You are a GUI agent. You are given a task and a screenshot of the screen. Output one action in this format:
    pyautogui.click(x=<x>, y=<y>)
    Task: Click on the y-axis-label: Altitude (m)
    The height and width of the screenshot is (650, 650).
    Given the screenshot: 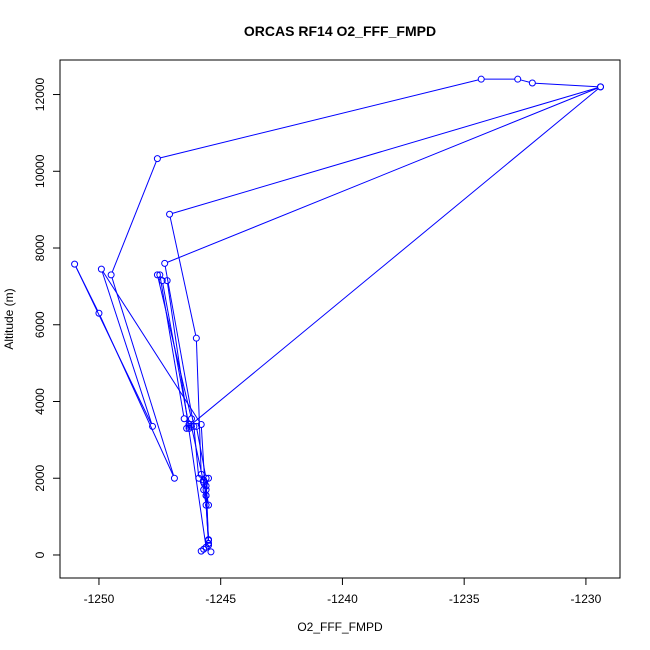 What is the action you would take?
    pyautogui.click(x=9, y=318)
    